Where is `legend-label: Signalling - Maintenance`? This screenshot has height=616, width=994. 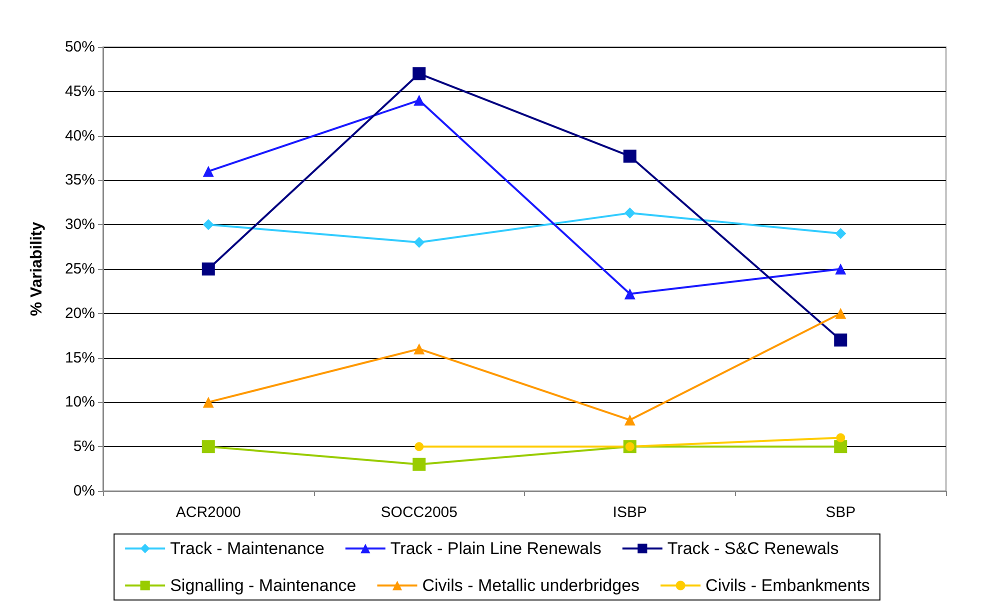 legend-label: Signalling - Maintenance is located at coordinates (263, 585).